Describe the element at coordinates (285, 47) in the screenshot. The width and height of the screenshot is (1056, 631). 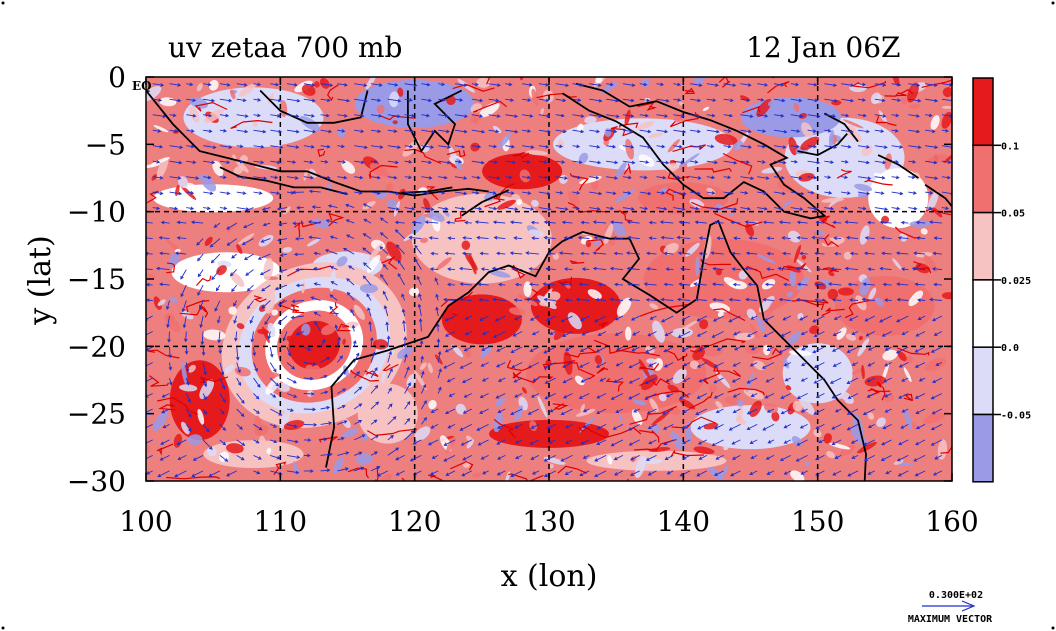
I see `chart-title: uv zetaa 700 mb` at that location.